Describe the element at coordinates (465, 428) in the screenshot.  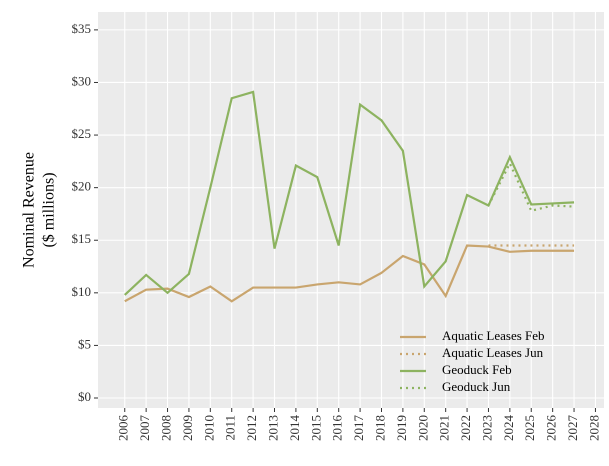
I see `x-tick-label: 2022` at that location.